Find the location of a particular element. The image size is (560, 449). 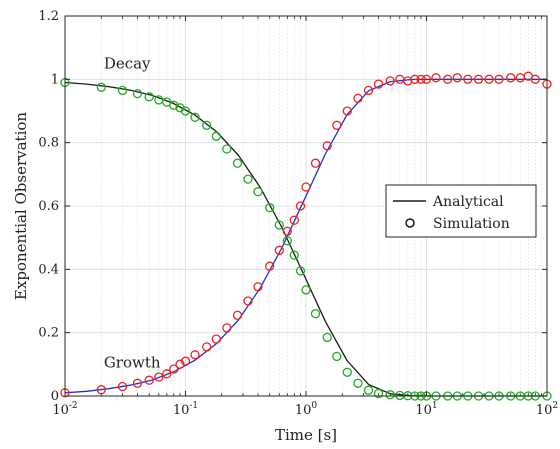

x-tick-label: 10¹ is located at coordinates (426, 409).